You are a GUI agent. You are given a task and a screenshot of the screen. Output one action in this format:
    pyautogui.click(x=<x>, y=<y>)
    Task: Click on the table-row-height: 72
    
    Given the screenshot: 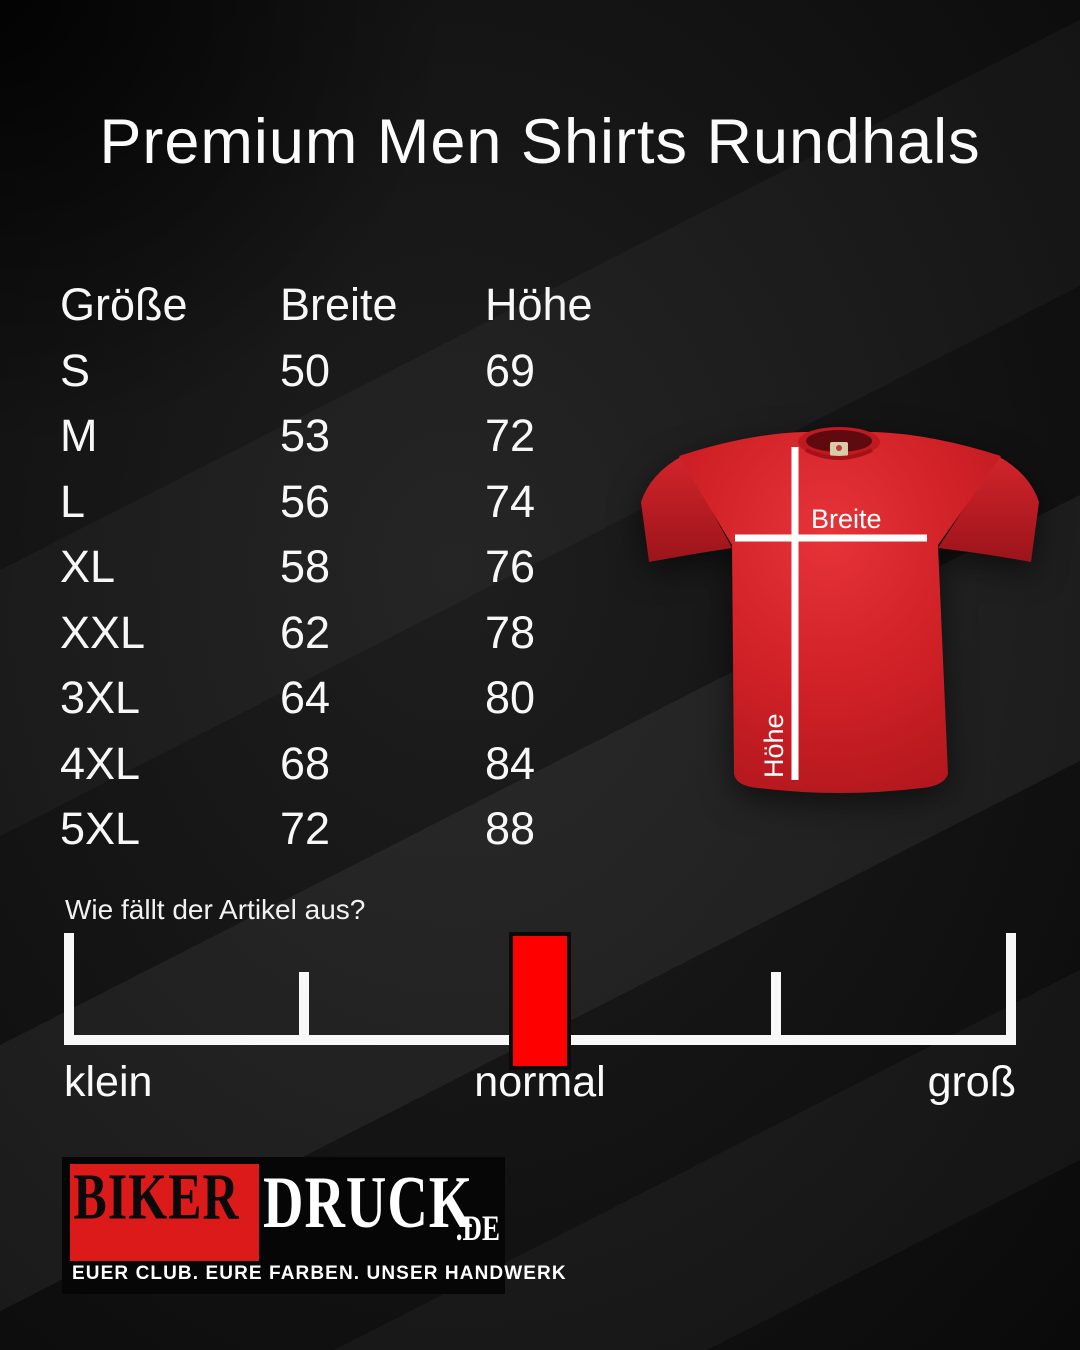 What is the action you would take?
    pyautogui.click(x=510, y=435)
    